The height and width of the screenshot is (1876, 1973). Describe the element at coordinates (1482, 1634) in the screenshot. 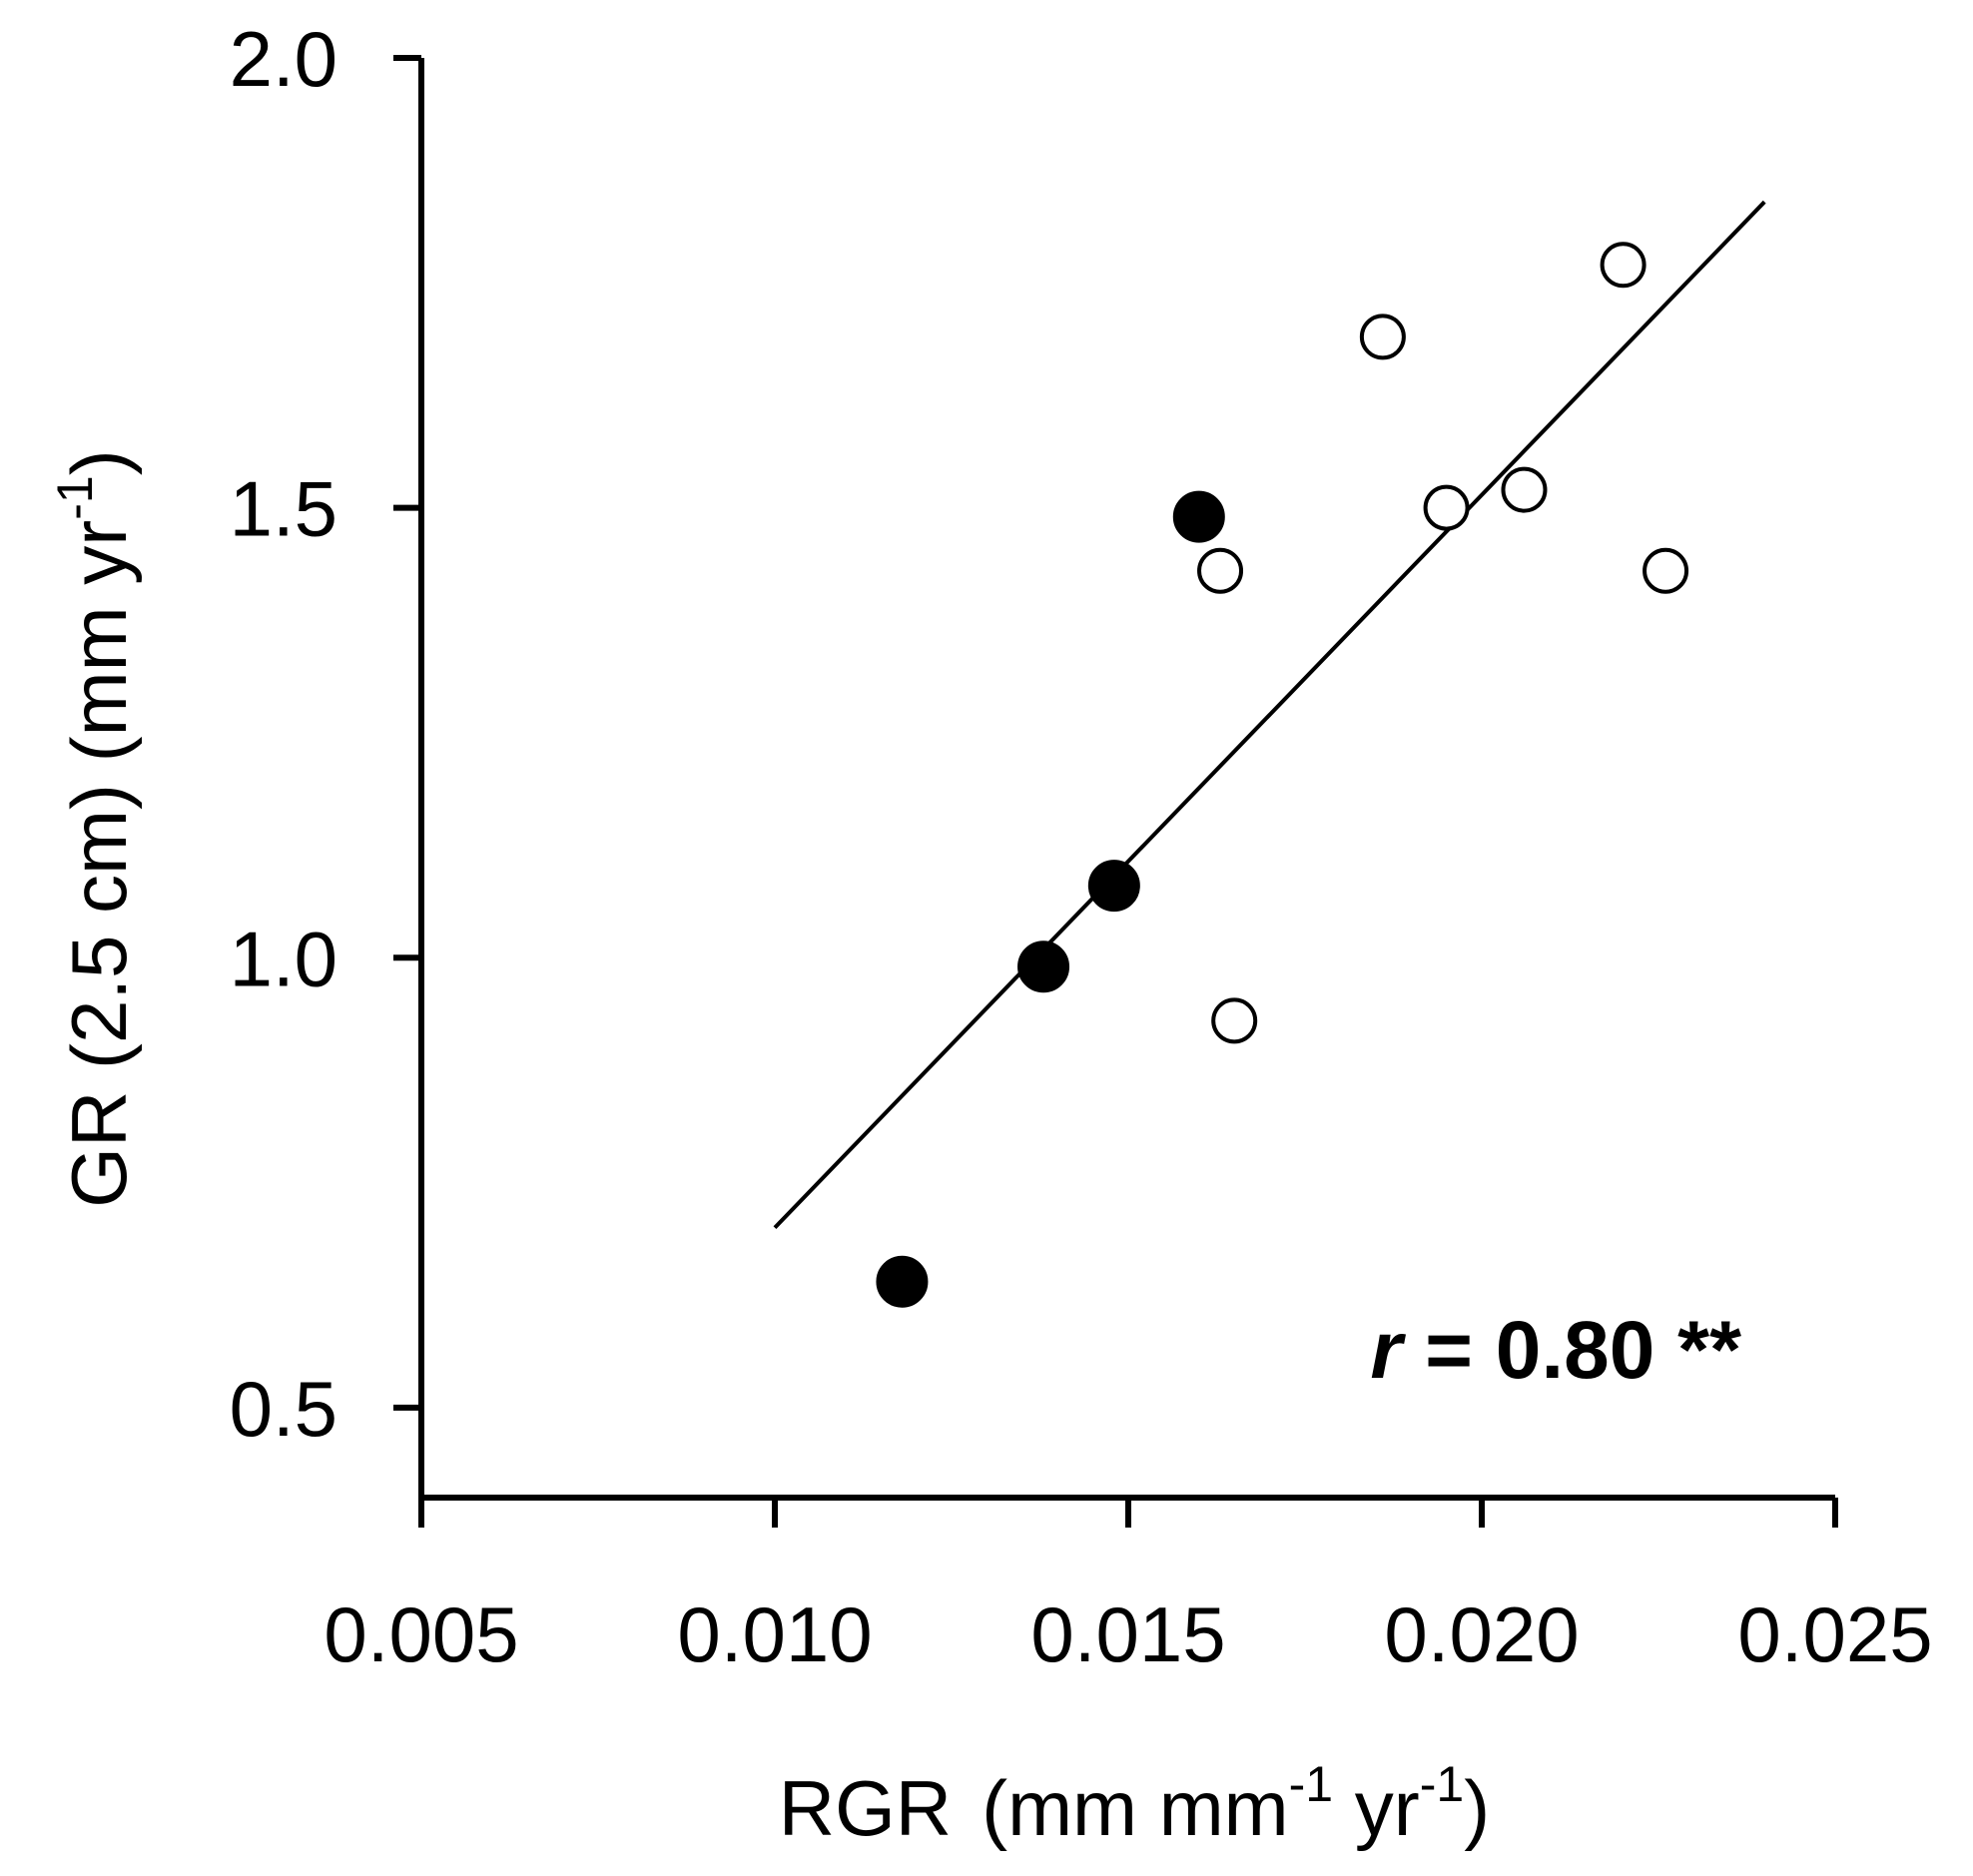

I see `x-tick-label: 0.020` at that location.